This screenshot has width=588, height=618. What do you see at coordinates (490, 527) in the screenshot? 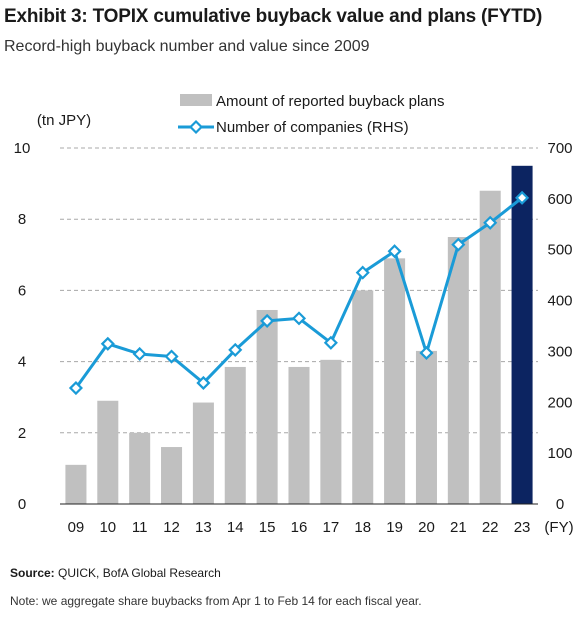
I see `x-tick-label: 22` at bounding box center [490, 527].